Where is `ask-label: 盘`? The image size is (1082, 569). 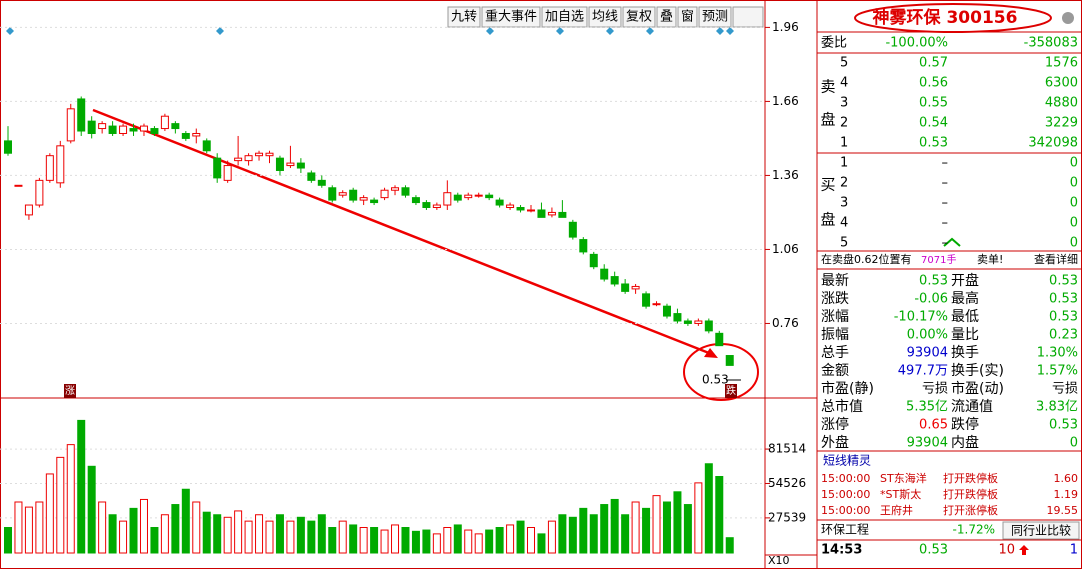 ask-label: 盘 is located at coordinates (827, 120).